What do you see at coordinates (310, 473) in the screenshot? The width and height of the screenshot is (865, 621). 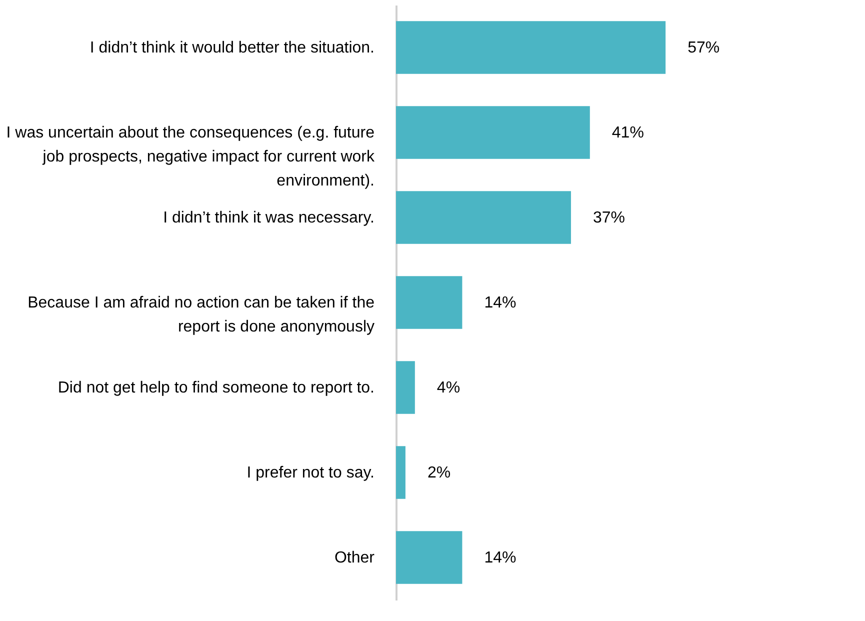 I see `y-tick-label: I prefer not to say.` at bounding box center [310, 473].